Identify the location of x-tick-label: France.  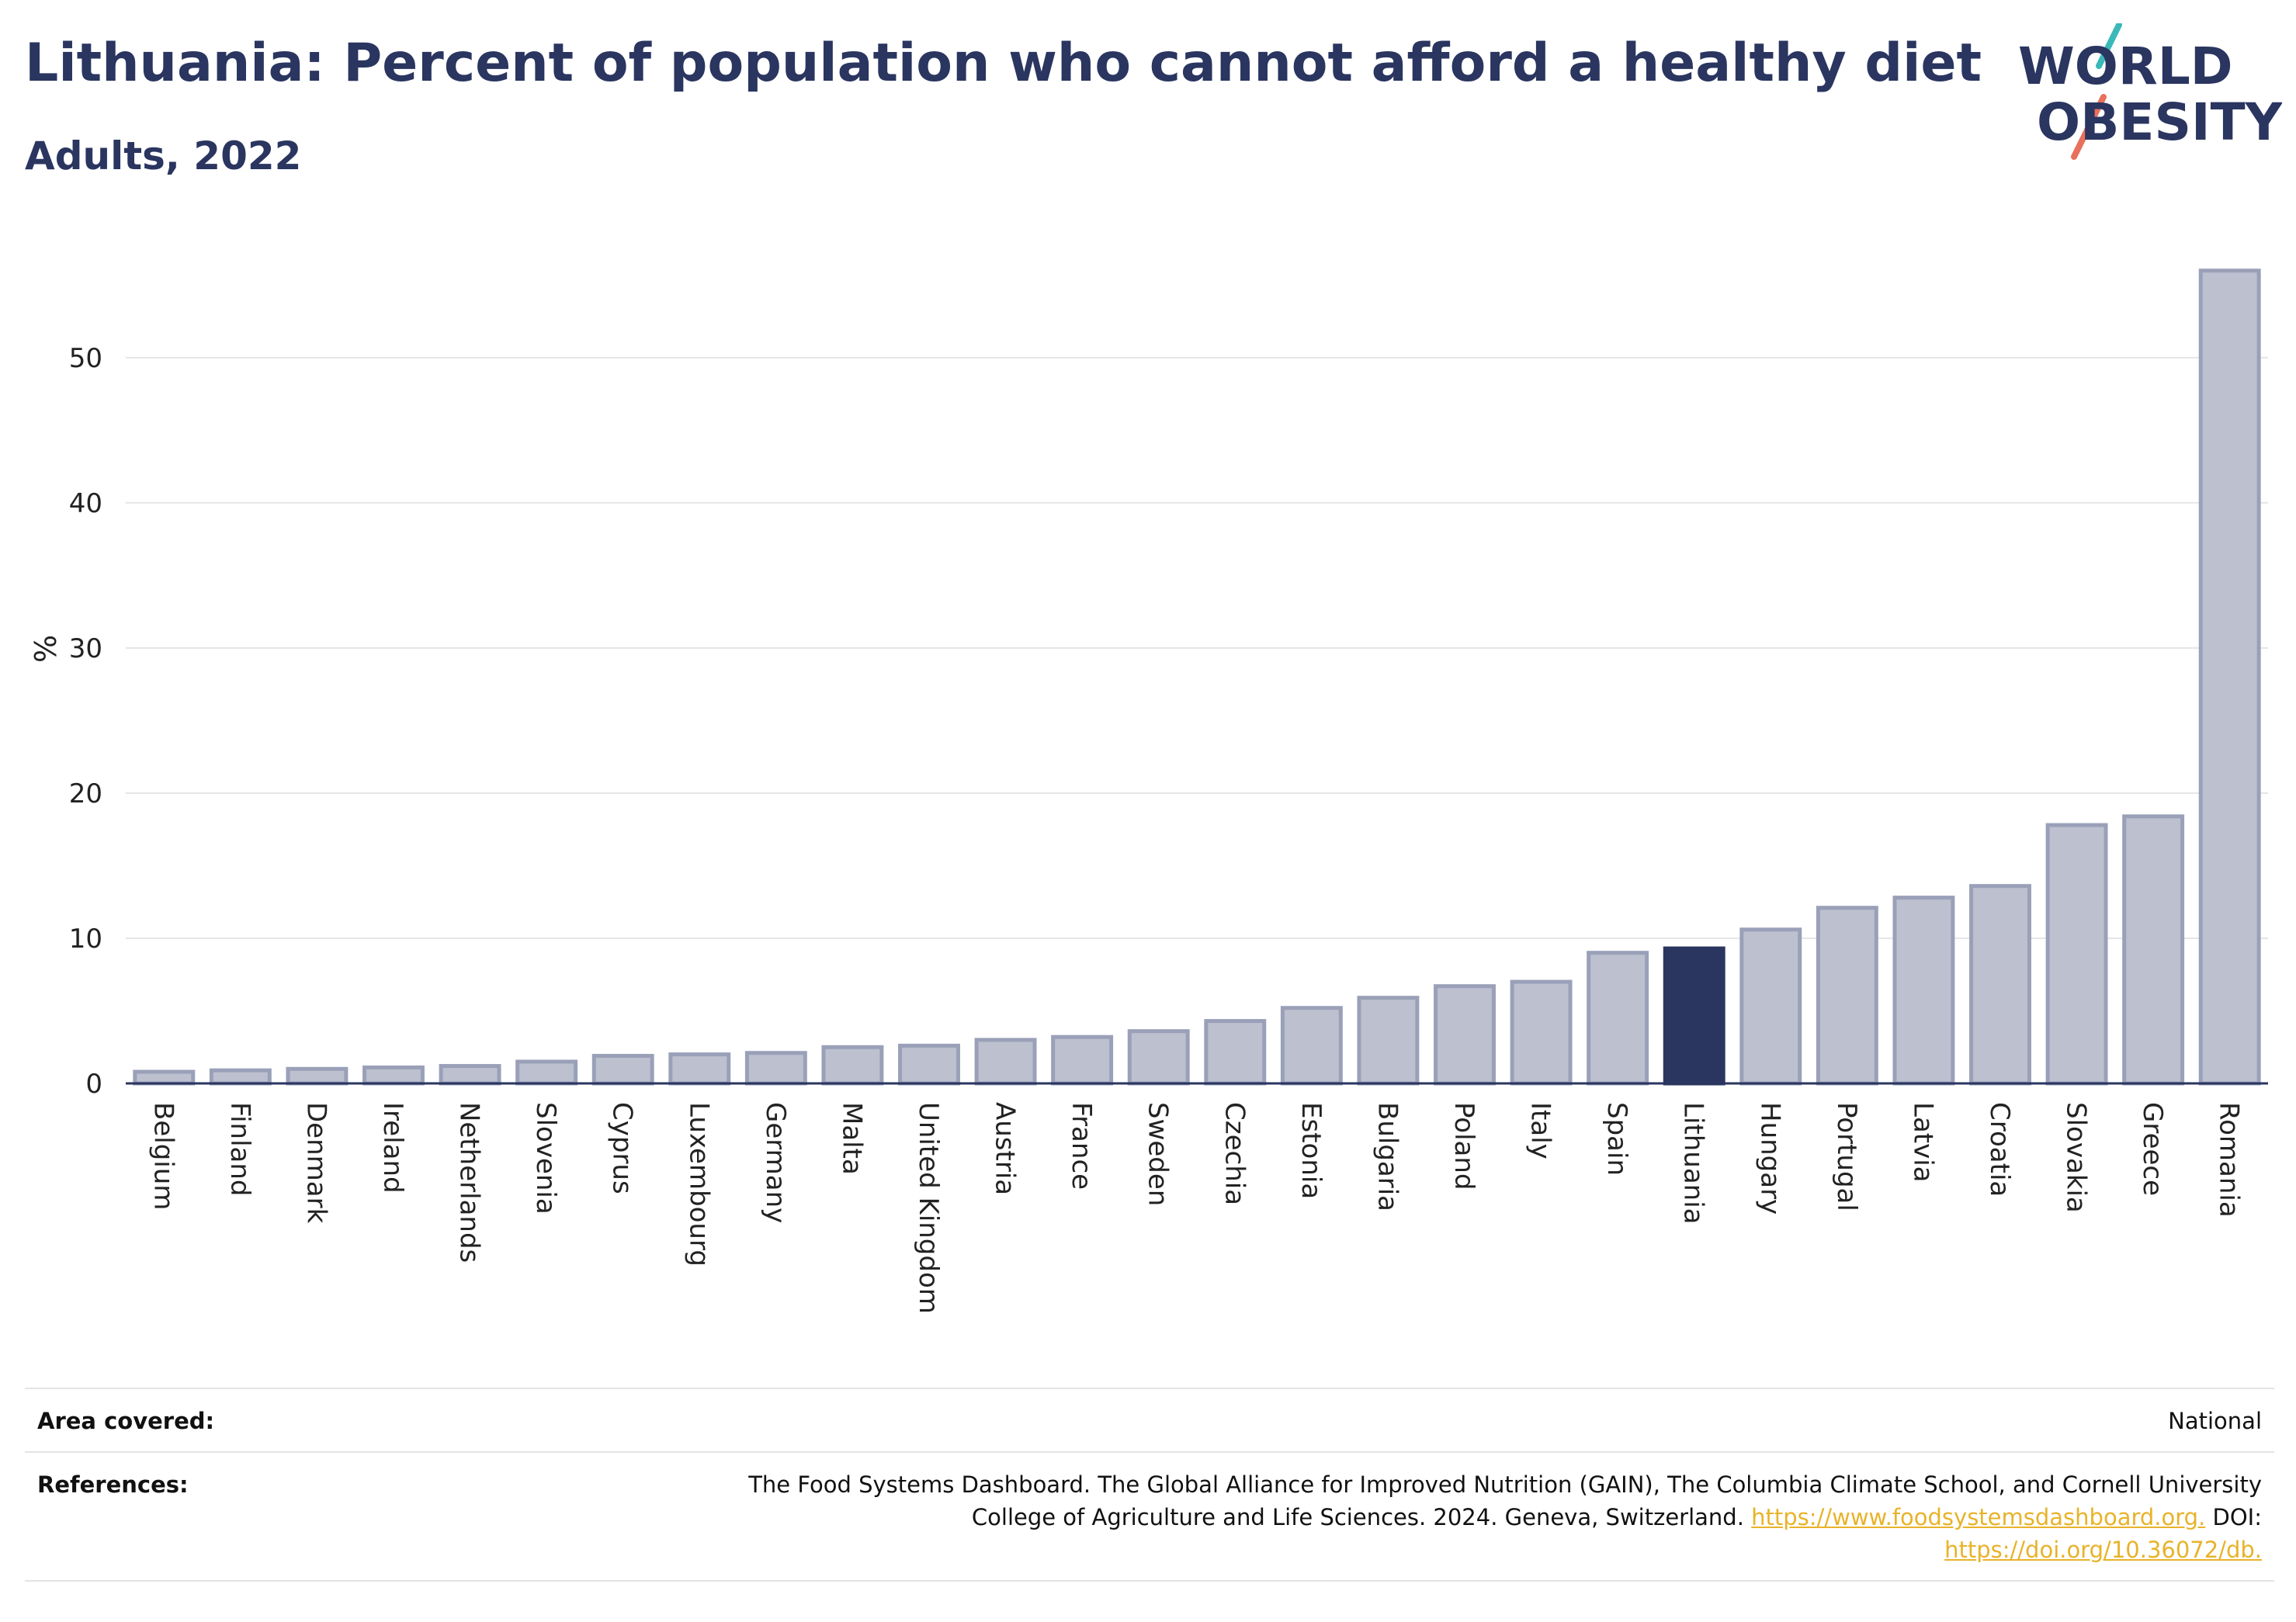
(1081, 1146).